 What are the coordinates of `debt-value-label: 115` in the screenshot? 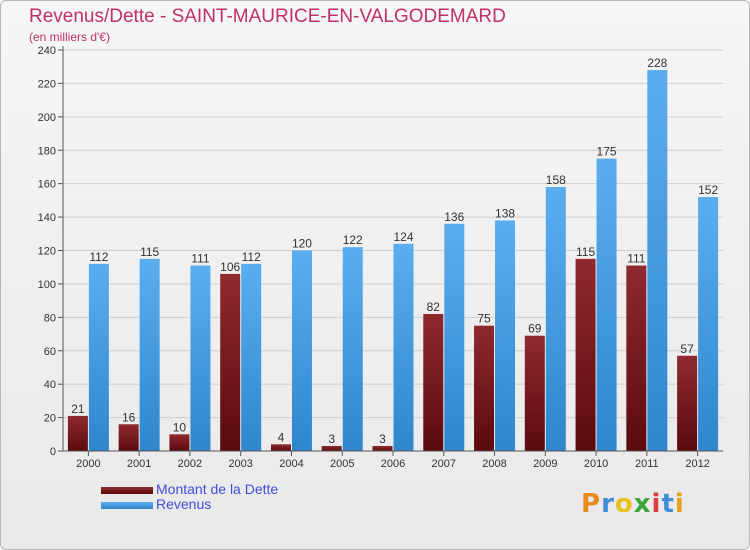 It's located at (585, 252).